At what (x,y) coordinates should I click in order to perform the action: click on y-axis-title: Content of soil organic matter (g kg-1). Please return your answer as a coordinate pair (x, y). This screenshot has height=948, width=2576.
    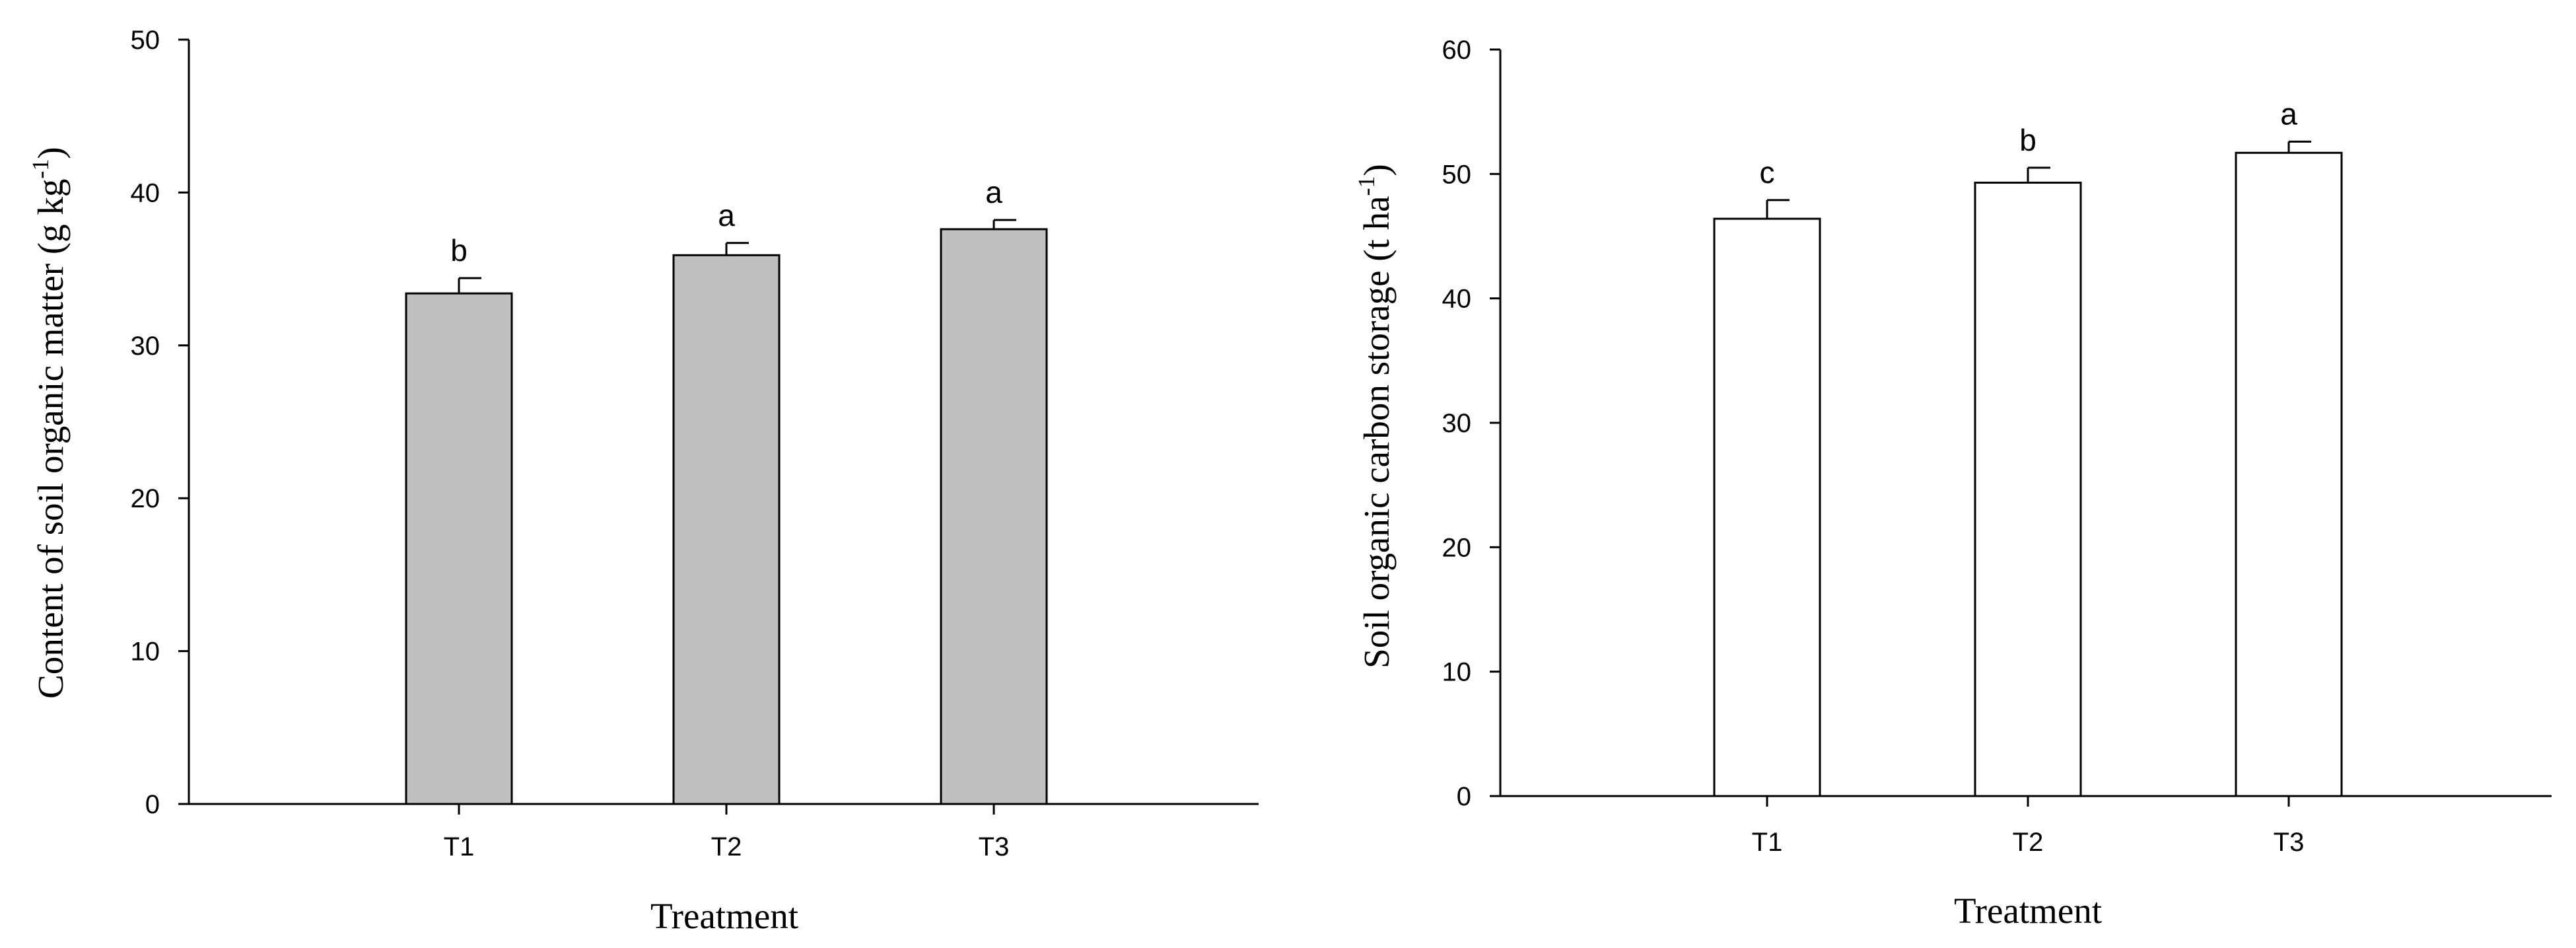
    Looking at the image, I should click on (49, 423).